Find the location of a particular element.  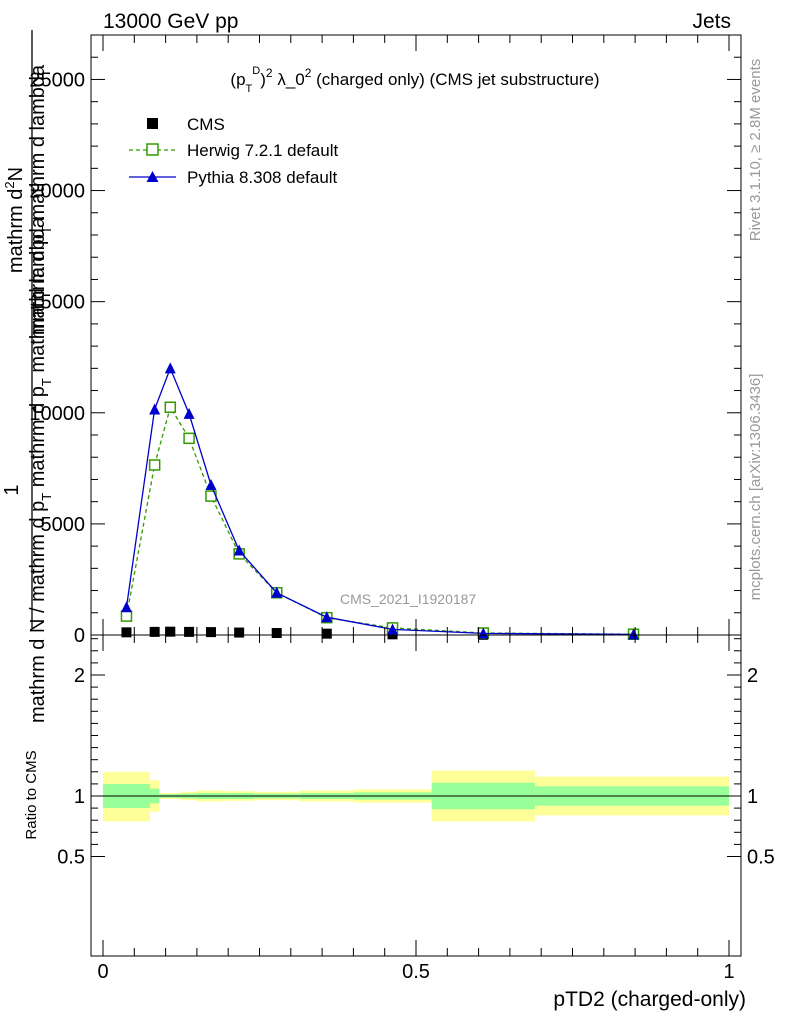

main-y-tick-label: 20000 is located at coordinates (57, 192).